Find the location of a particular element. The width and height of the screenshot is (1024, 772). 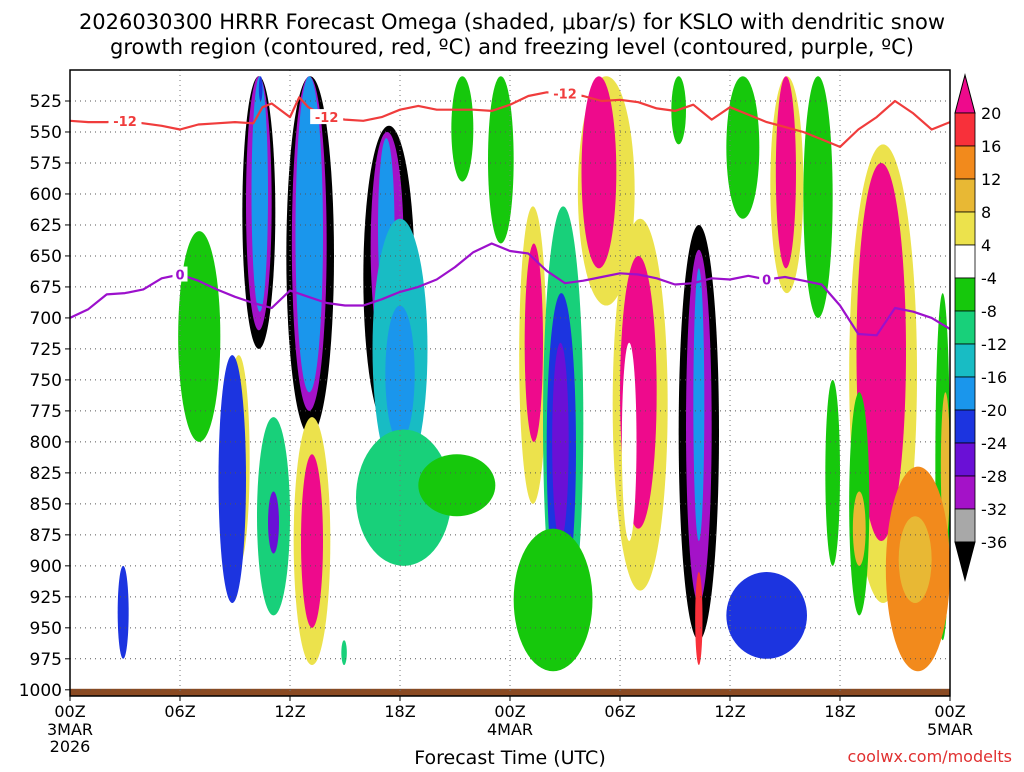

colorbar-label-12: -32 is located at coordinates (994, 509).